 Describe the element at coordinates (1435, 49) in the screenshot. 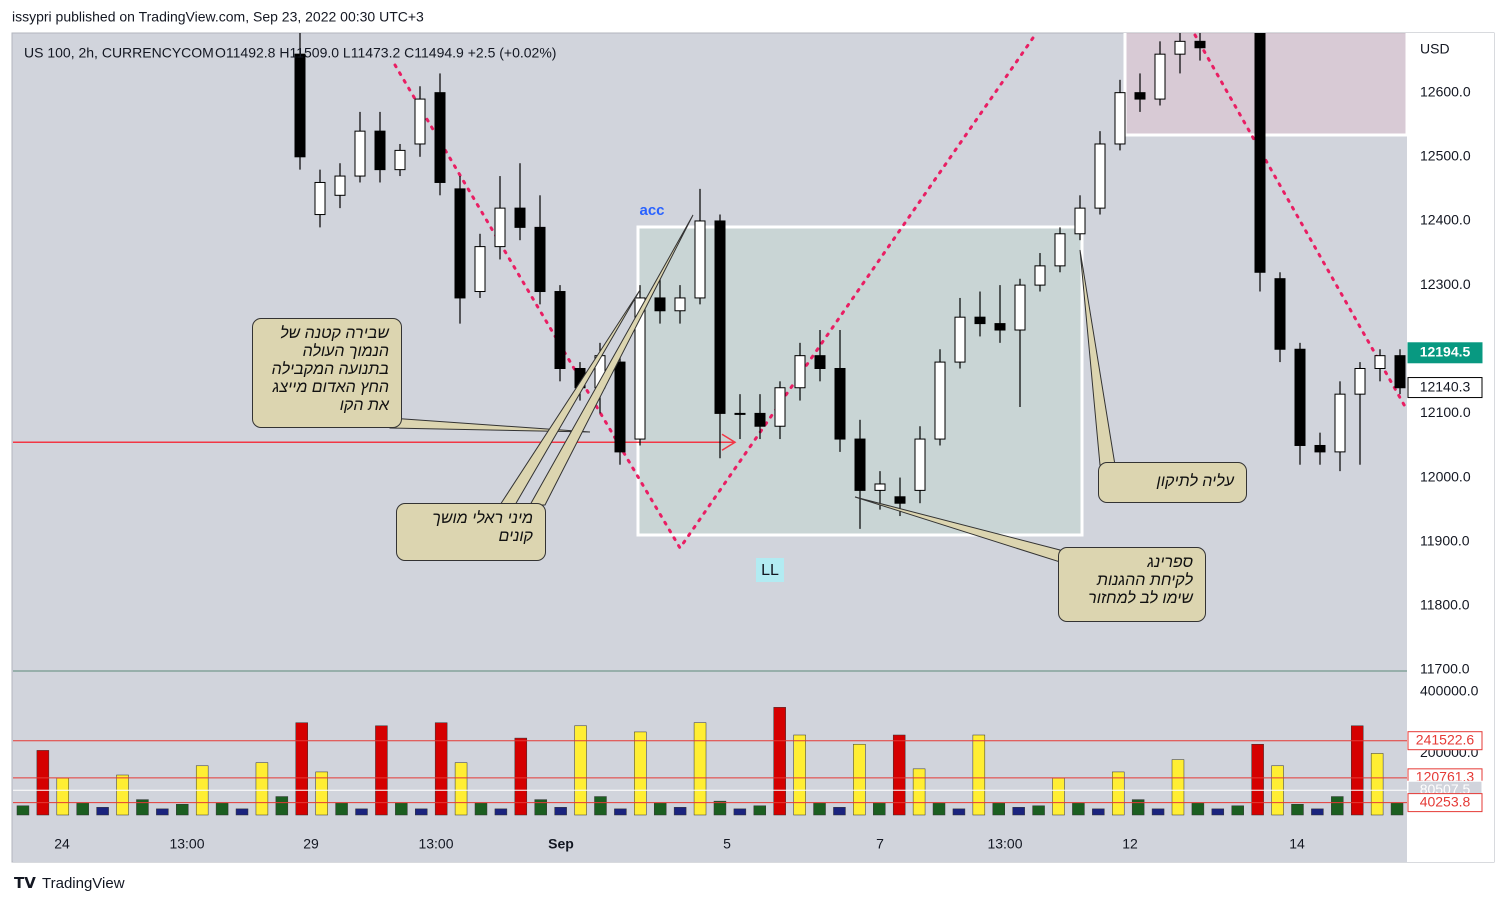

I see `currency: USD` at that location.